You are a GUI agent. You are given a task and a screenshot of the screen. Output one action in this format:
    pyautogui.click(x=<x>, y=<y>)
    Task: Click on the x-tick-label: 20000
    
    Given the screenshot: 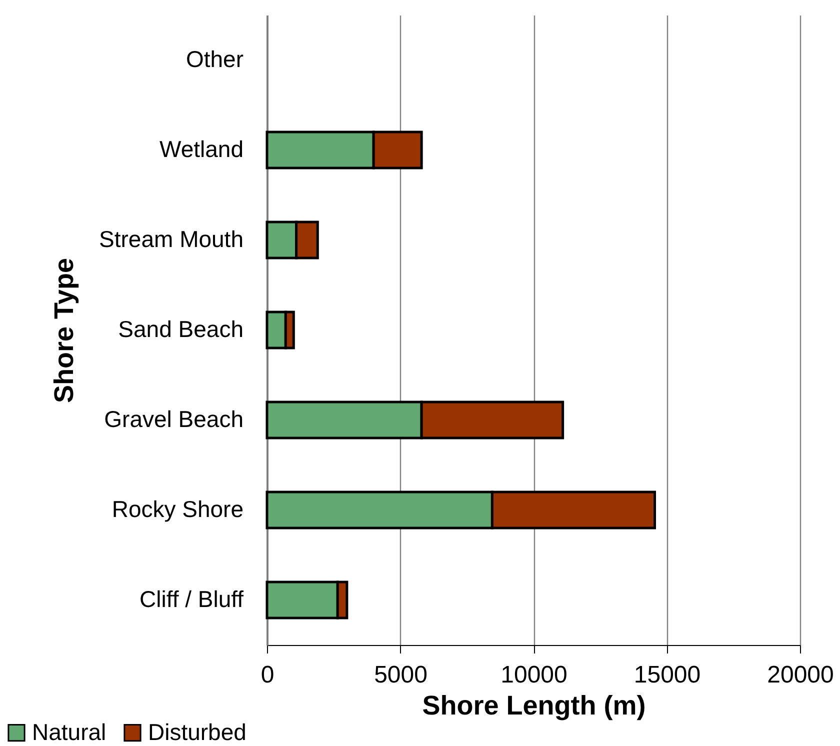 What is the action you would take?
    pyautogui.click(x=800, y=675)
    